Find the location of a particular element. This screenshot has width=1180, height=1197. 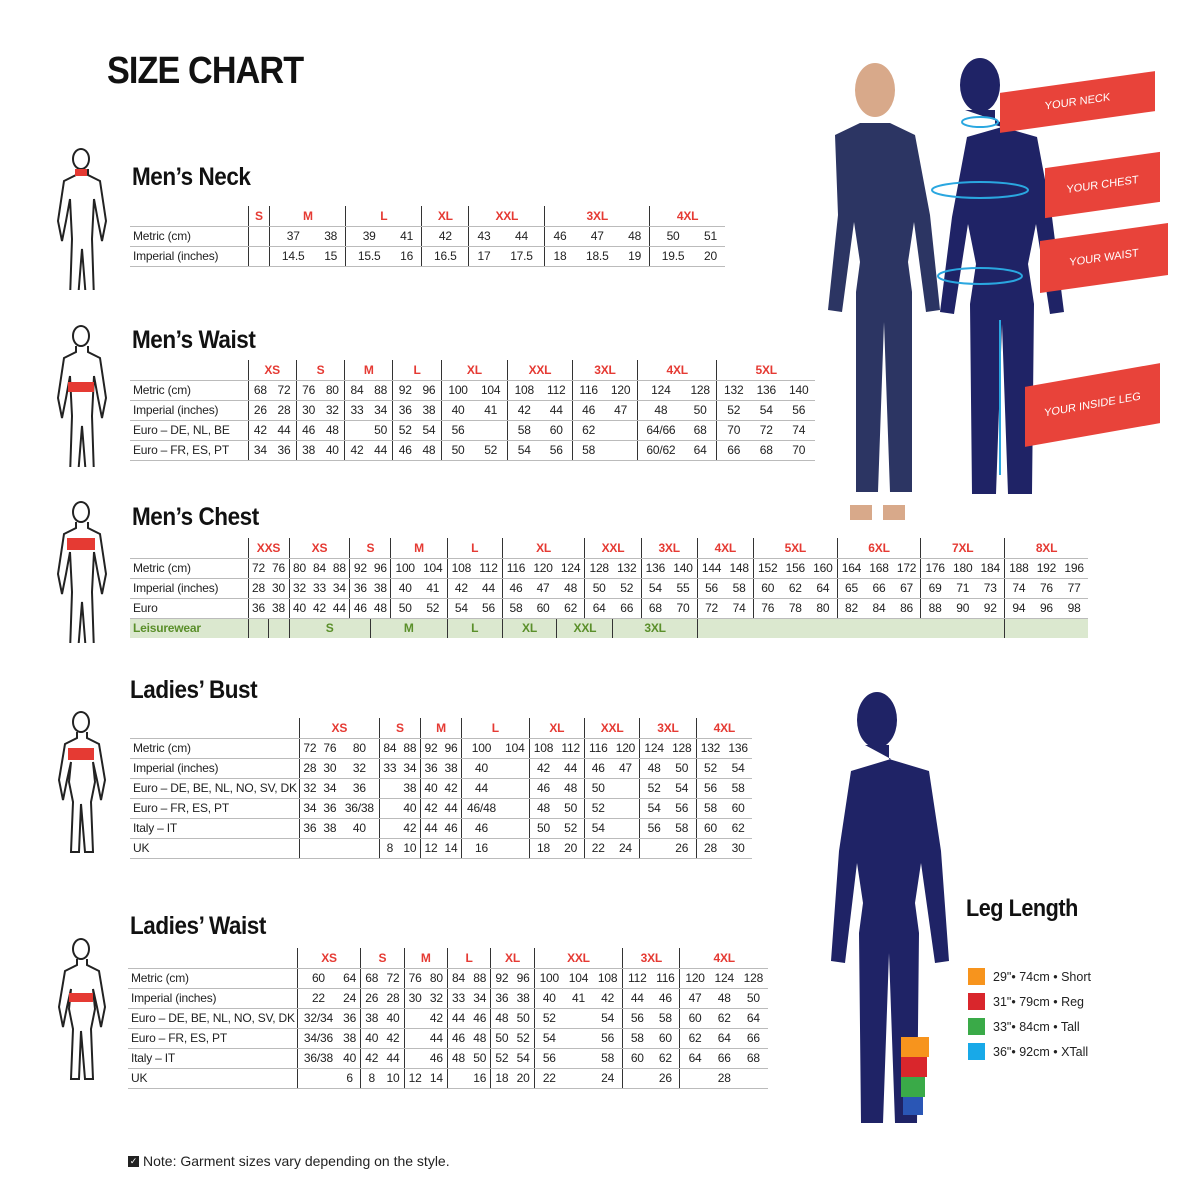

leg-length-heading: Leg Length is located at coordinates (1022, 908).